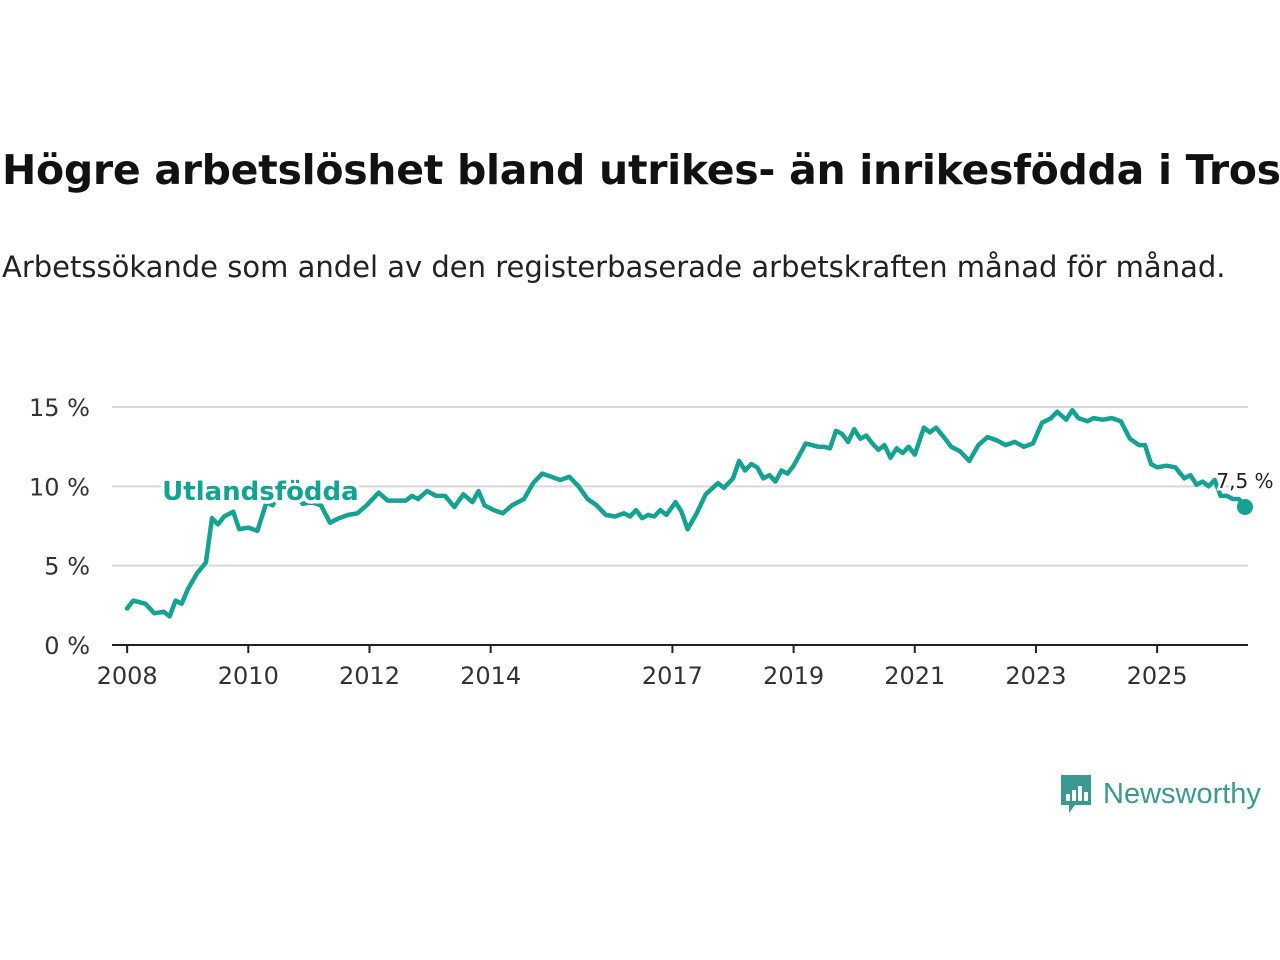 The image size is (1280, 960). Describe the element at coordinates (59, 527) in the screenshot. I see `y-axis: 0 % 5 % 10 % 15 %` at that location.